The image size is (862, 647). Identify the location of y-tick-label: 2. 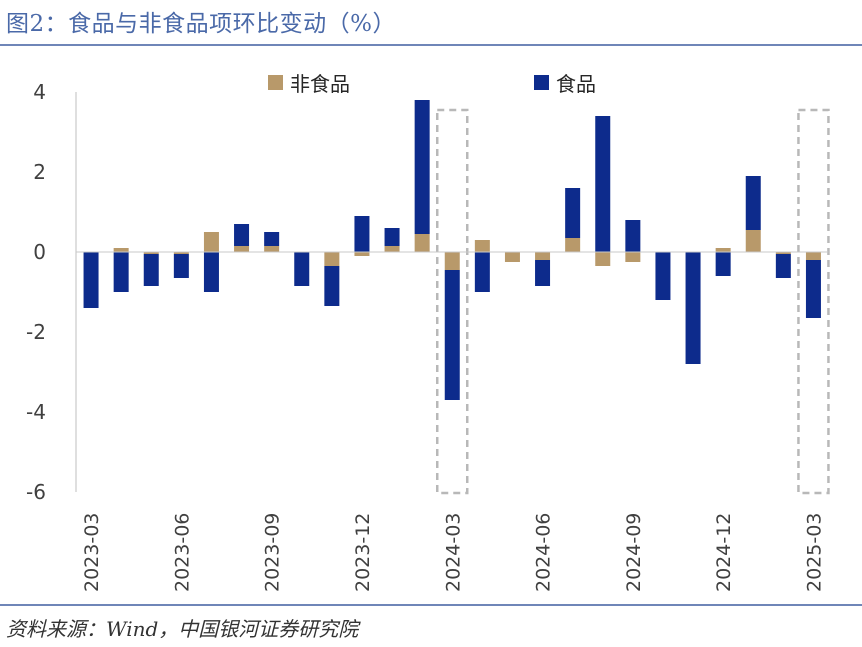
(39, 172).